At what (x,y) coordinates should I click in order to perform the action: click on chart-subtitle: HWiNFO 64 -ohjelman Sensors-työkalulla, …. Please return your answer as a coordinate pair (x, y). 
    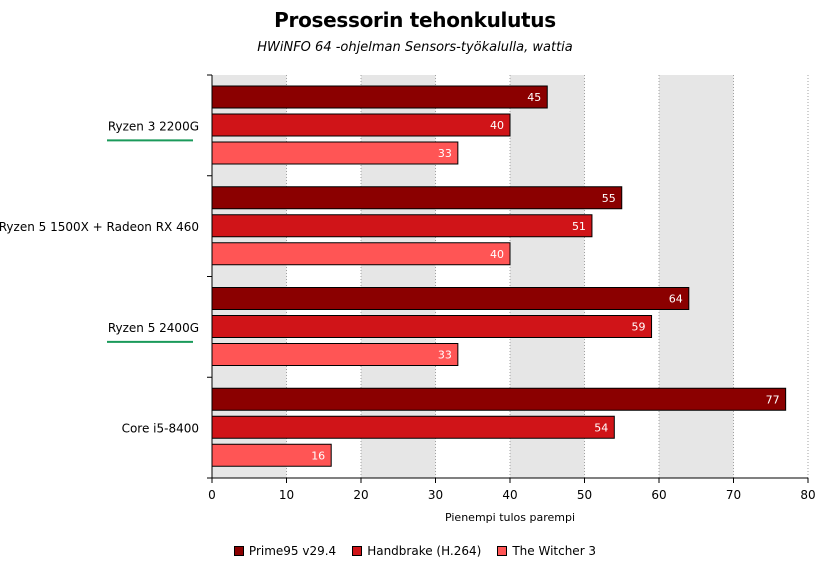
    Looking at the image, I should click on (415, 47).